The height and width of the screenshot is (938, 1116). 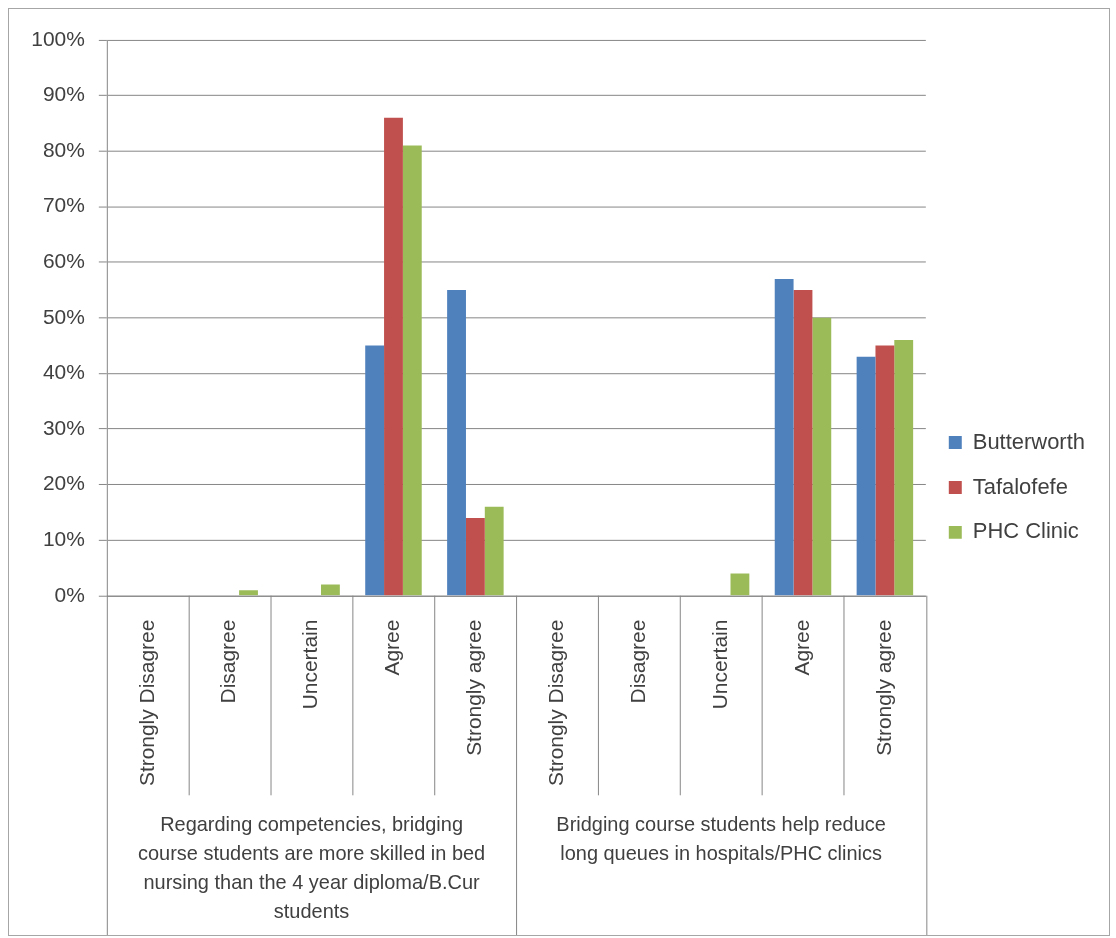 What do you see at coordinates (58, 38) in the screenshot?
I see `y-tick-label: 100%` at bounding box center [58, 38].